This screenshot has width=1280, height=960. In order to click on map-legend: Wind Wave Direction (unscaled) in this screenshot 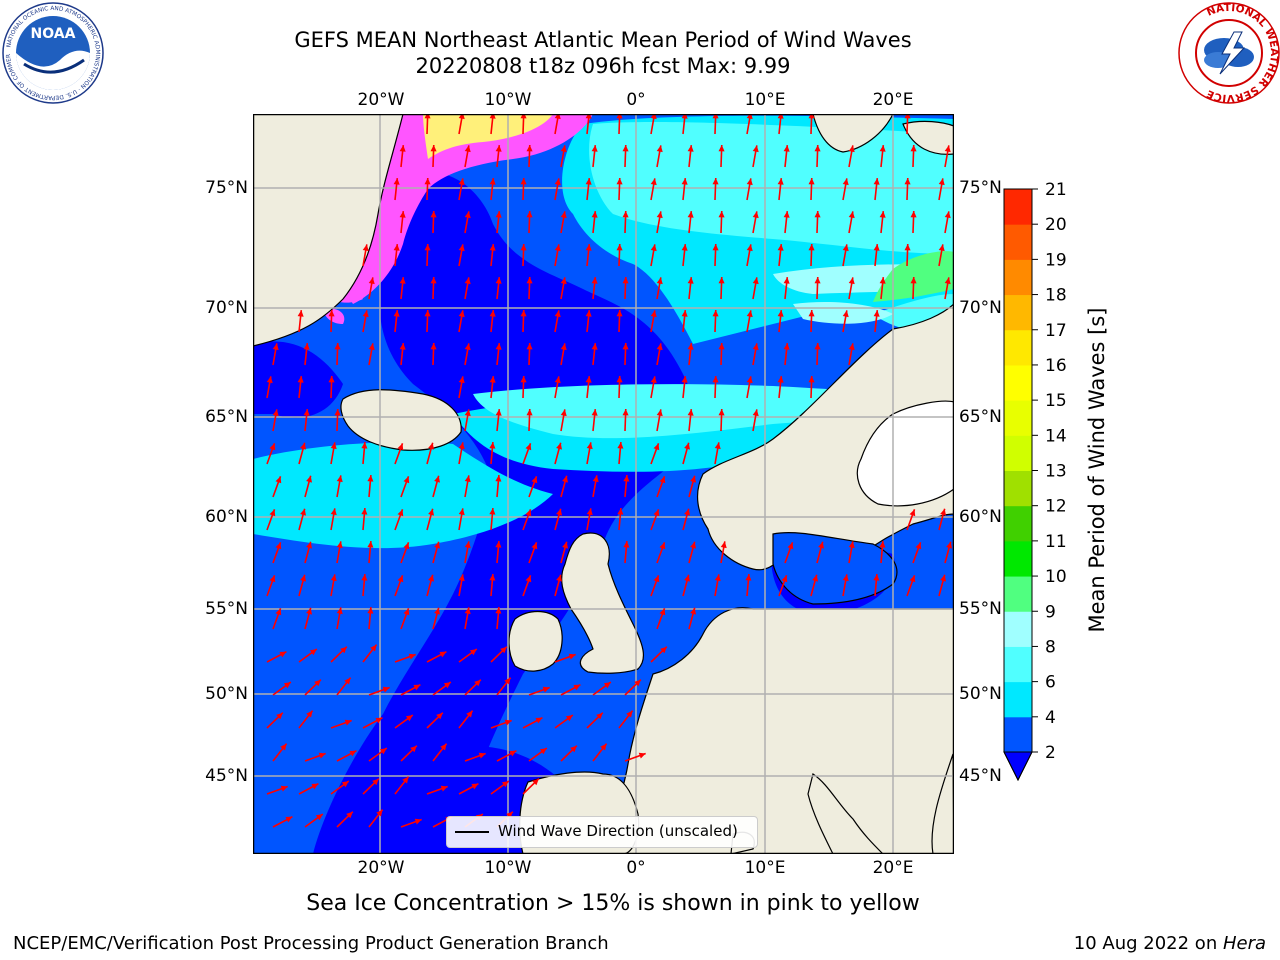, I will do `click(602, 832)`.